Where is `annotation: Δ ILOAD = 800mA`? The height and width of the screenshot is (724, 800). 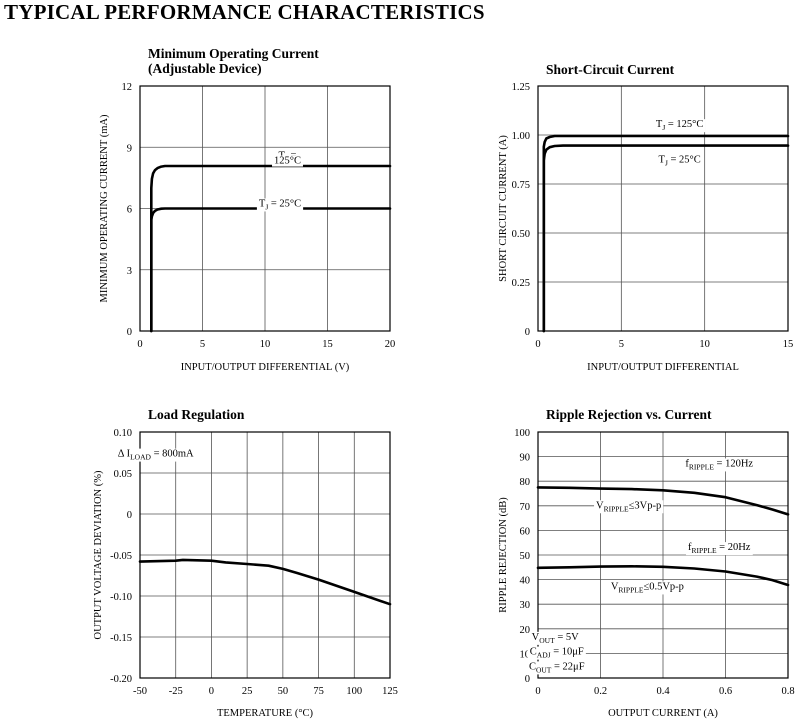
annotation: Δ ILOAD = 800mA is located at coordinates (156, 455).